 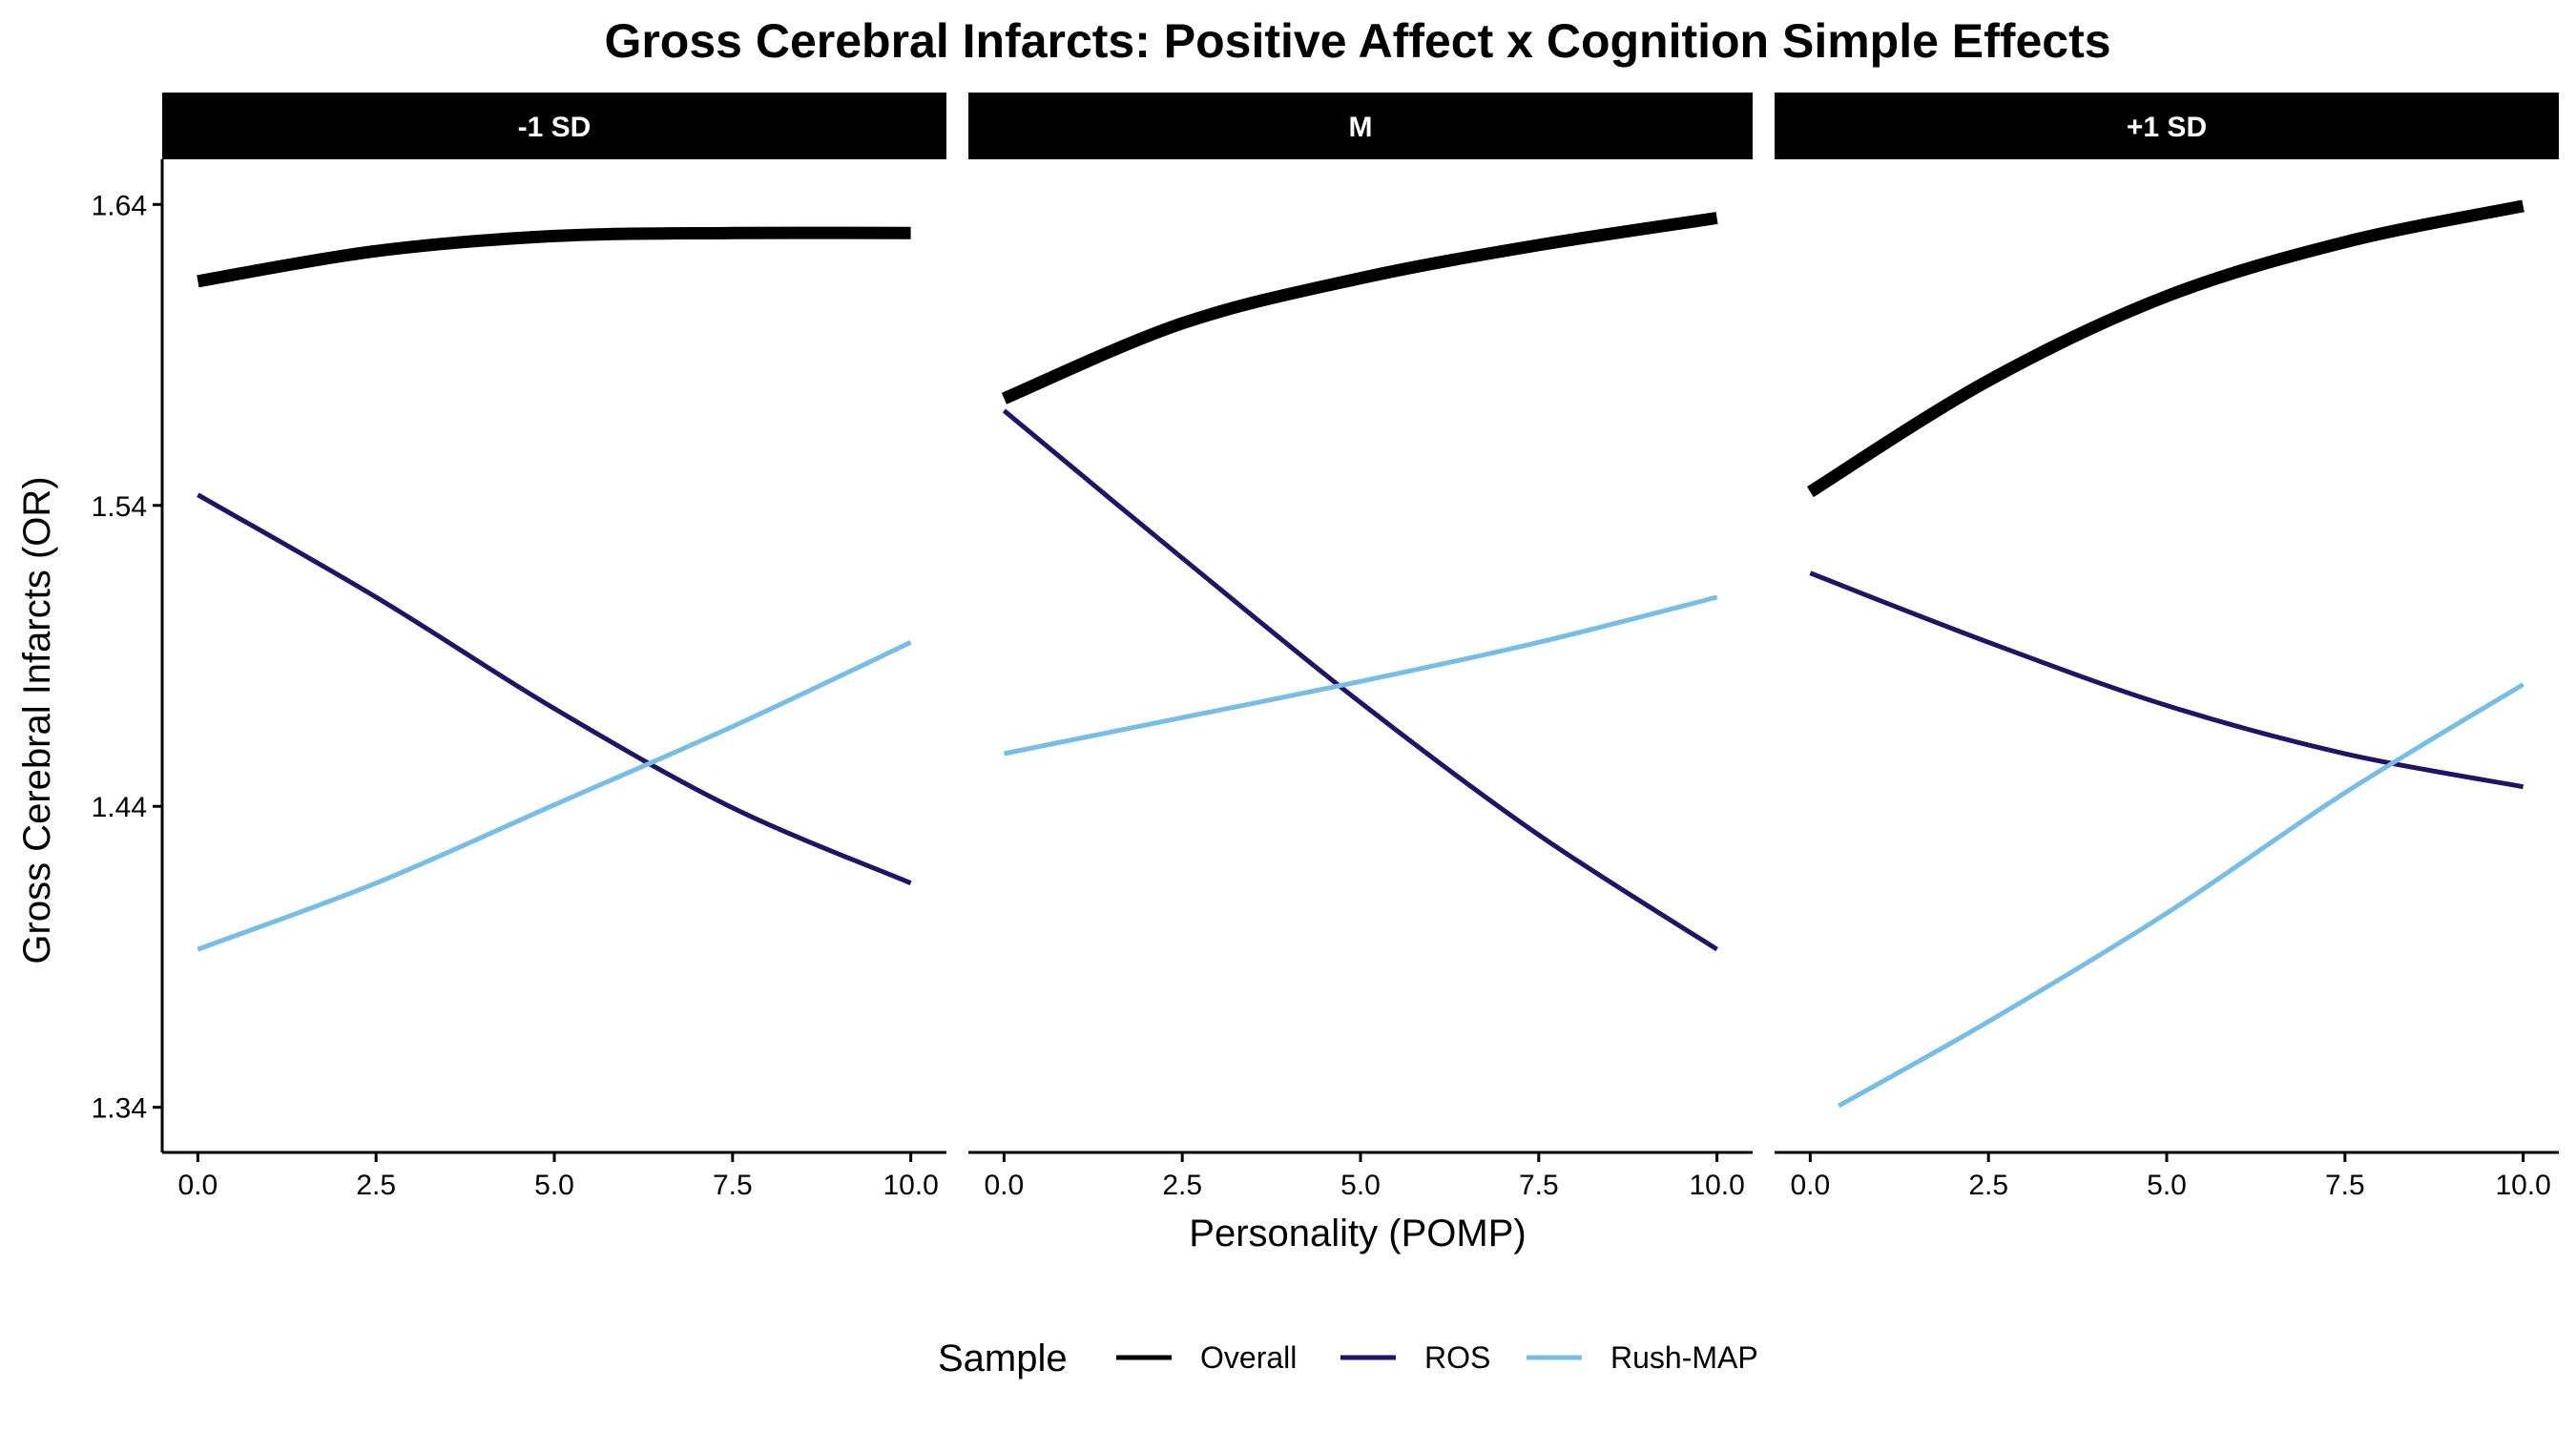 What do you see at coordinates (119, 205) in the screenshot?
I see `y-tick-label: 1.64` at bounding box center [119, 205].